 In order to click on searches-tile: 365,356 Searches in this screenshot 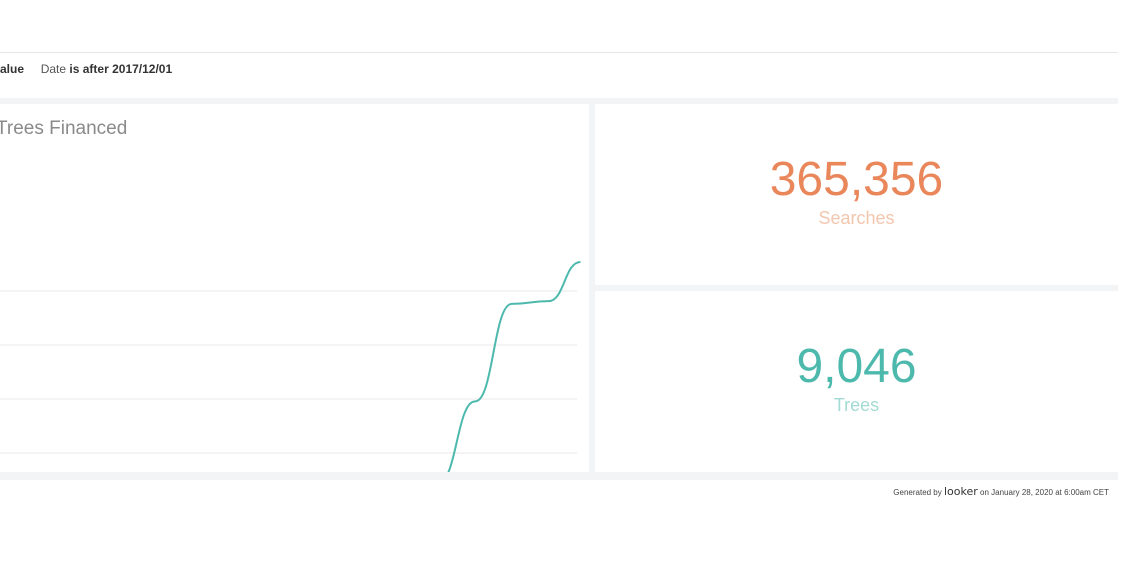, I will do `click(856, 194)`.